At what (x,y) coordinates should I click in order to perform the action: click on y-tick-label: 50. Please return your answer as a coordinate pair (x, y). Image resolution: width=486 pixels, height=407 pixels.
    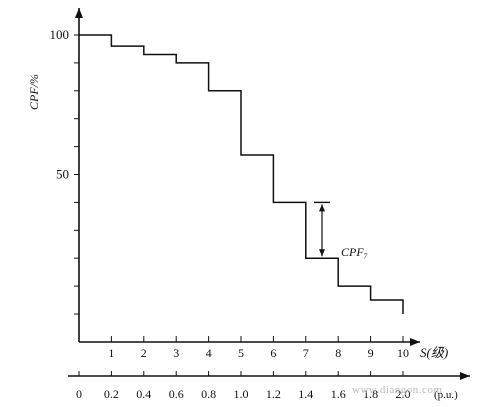
    Looking at the image, I should click on (62, 174).